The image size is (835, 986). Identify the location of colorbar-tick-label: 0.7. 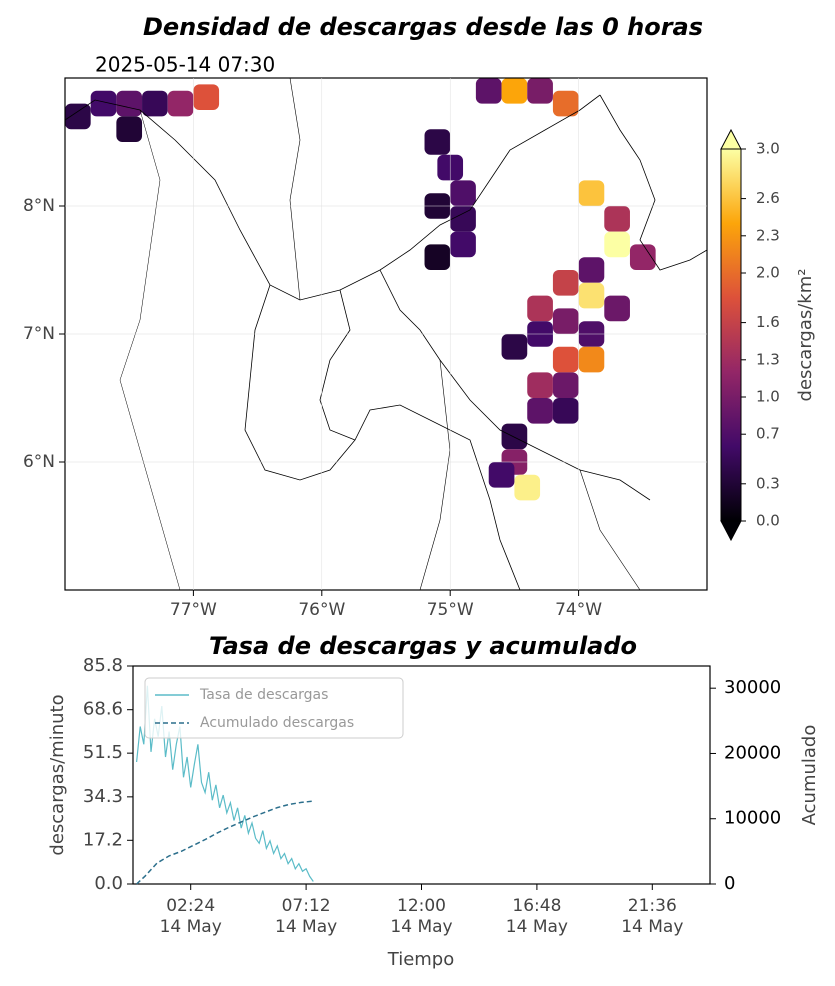
(768, 434).